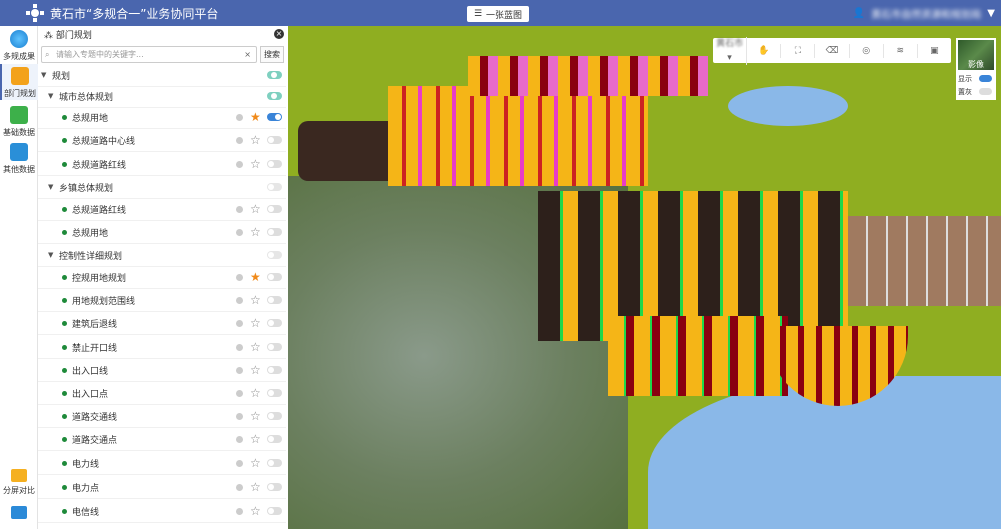 This screenshot has height=529, width=1001. I want to click on layer-row: 道路交通线 ☆, so click(162, 416).